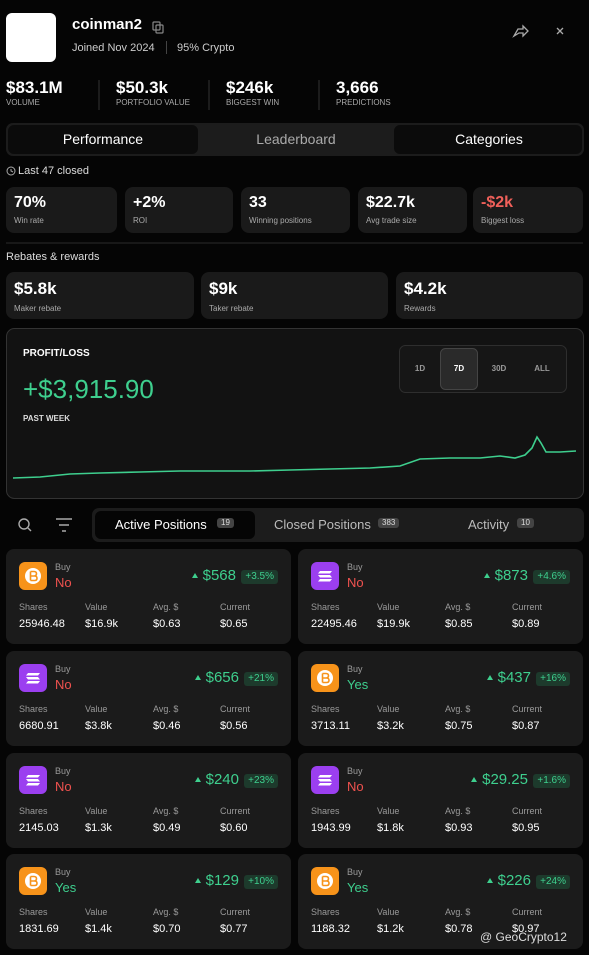  I want to click on pnl-value: +$3,915.90, so click(88, 389).